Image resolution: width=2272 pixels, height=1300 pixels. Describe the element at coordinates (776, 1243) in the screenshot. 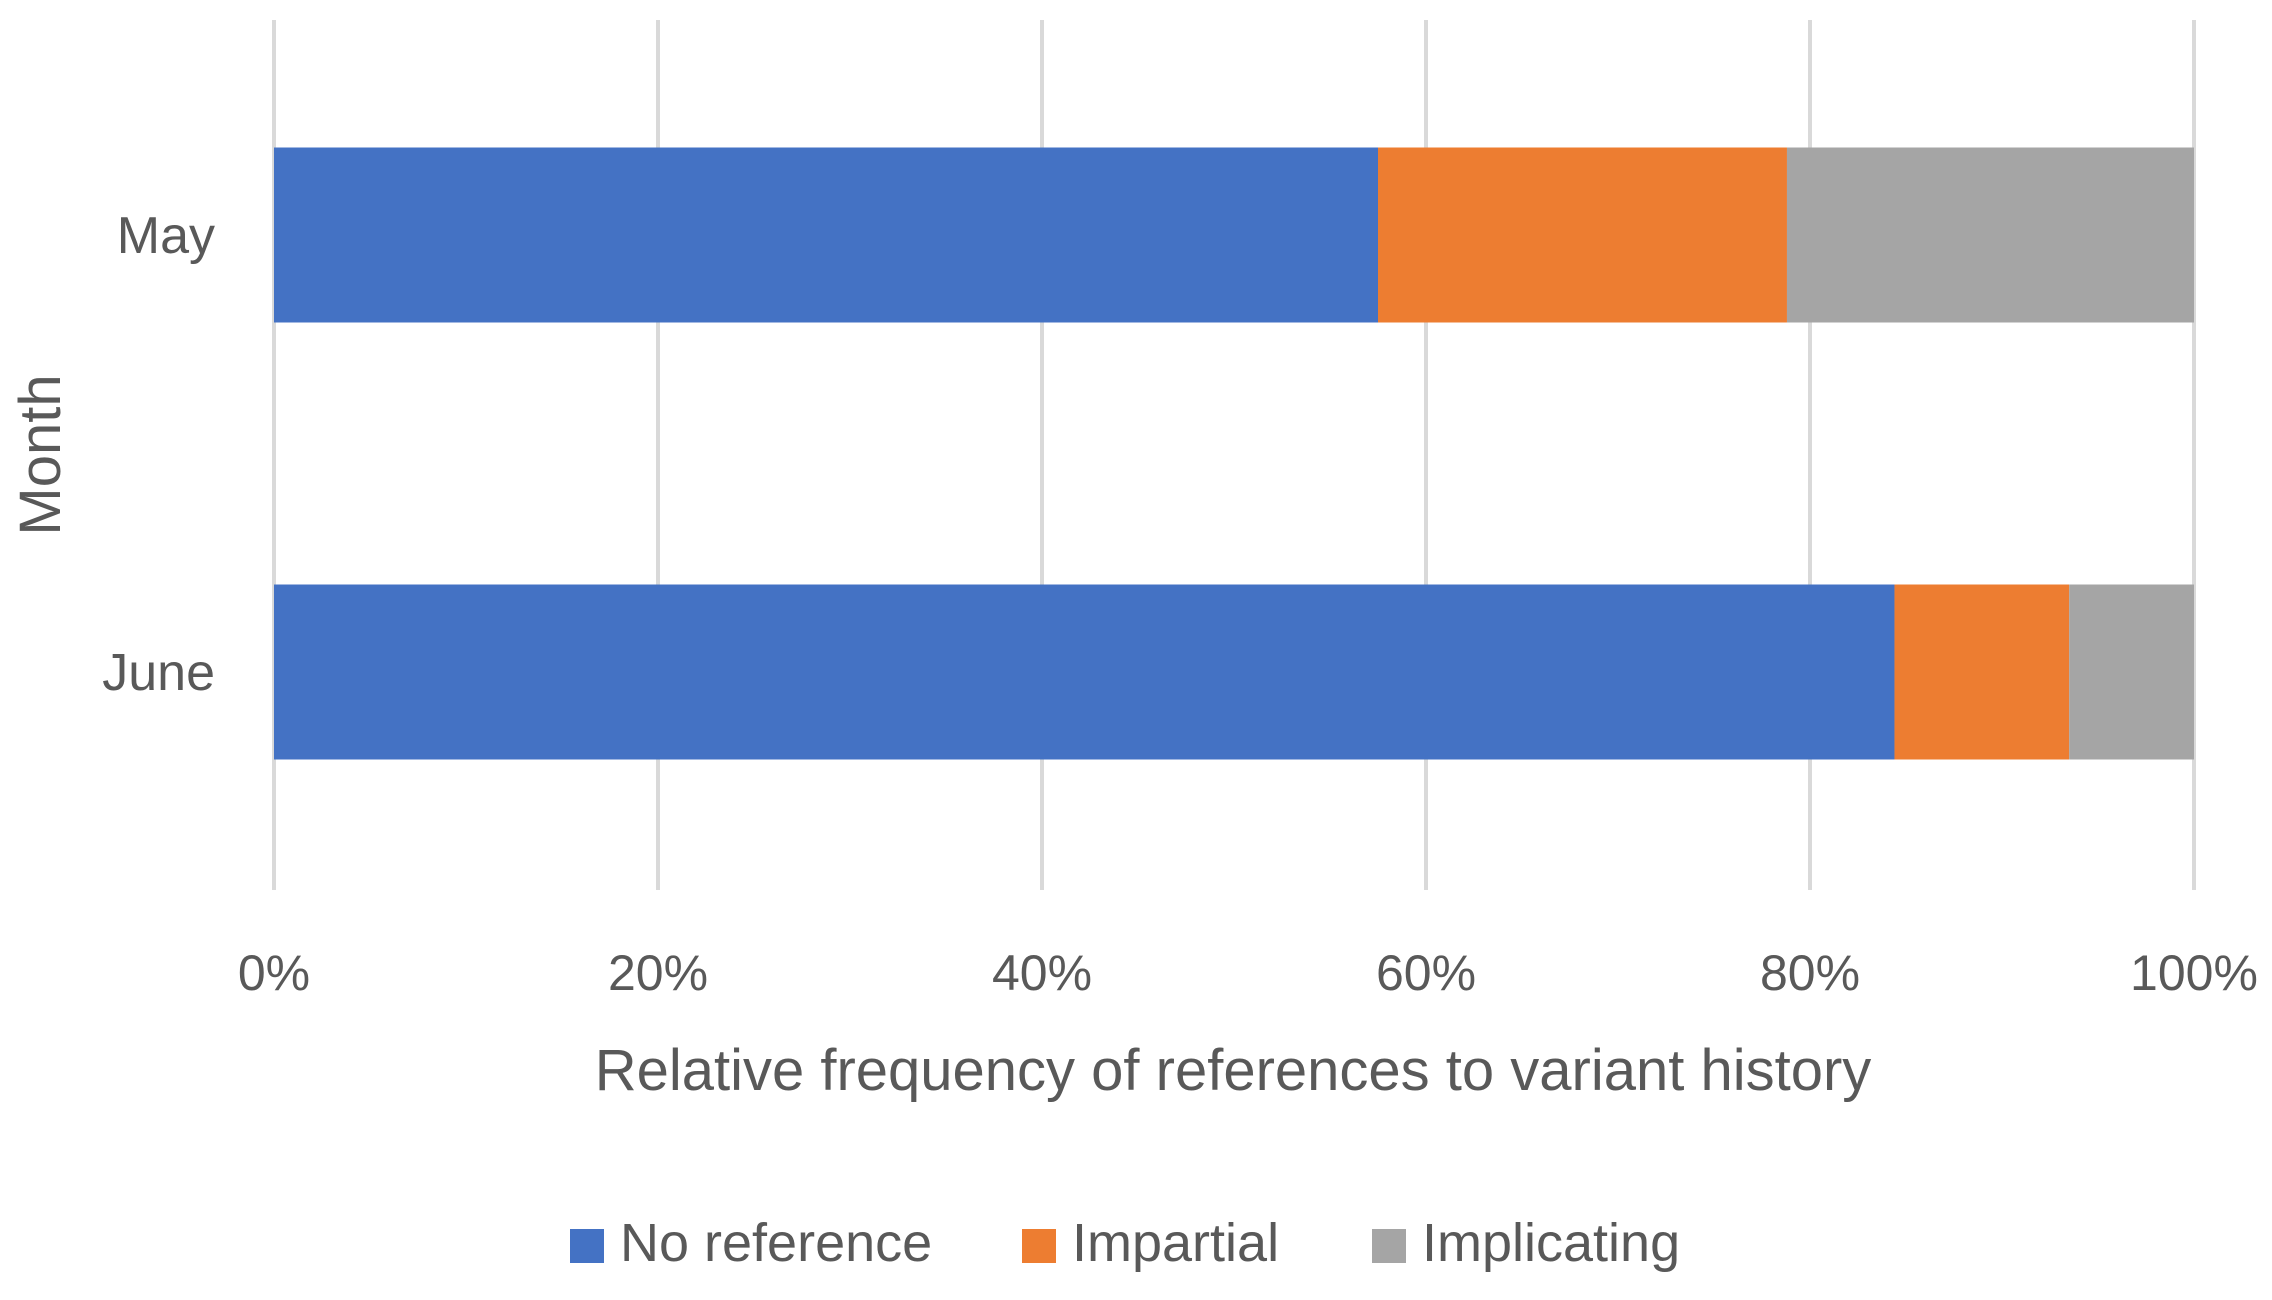

I see `legend-label: No reference` at that location.